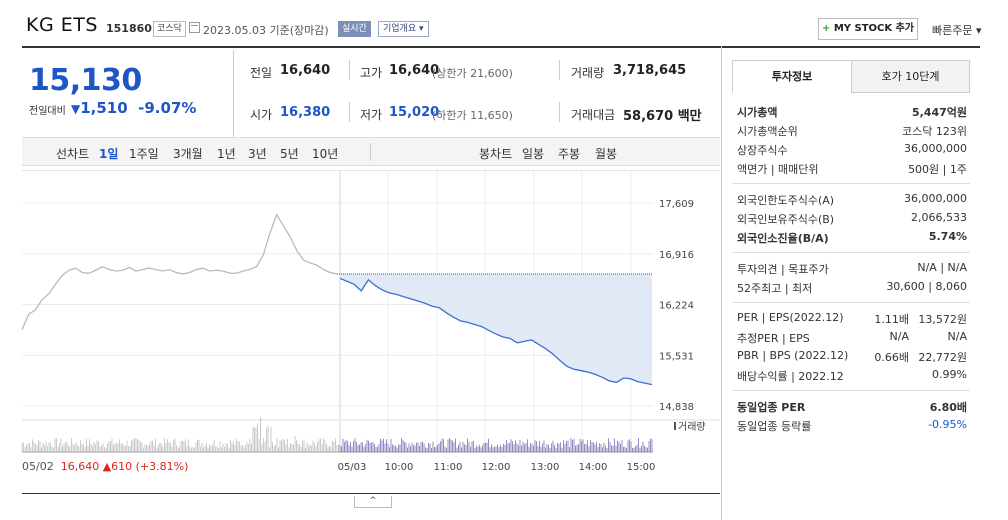  Describe the element at coordinates (85, 80) in the screenshot. I see `current-price: 15,130` at that location.